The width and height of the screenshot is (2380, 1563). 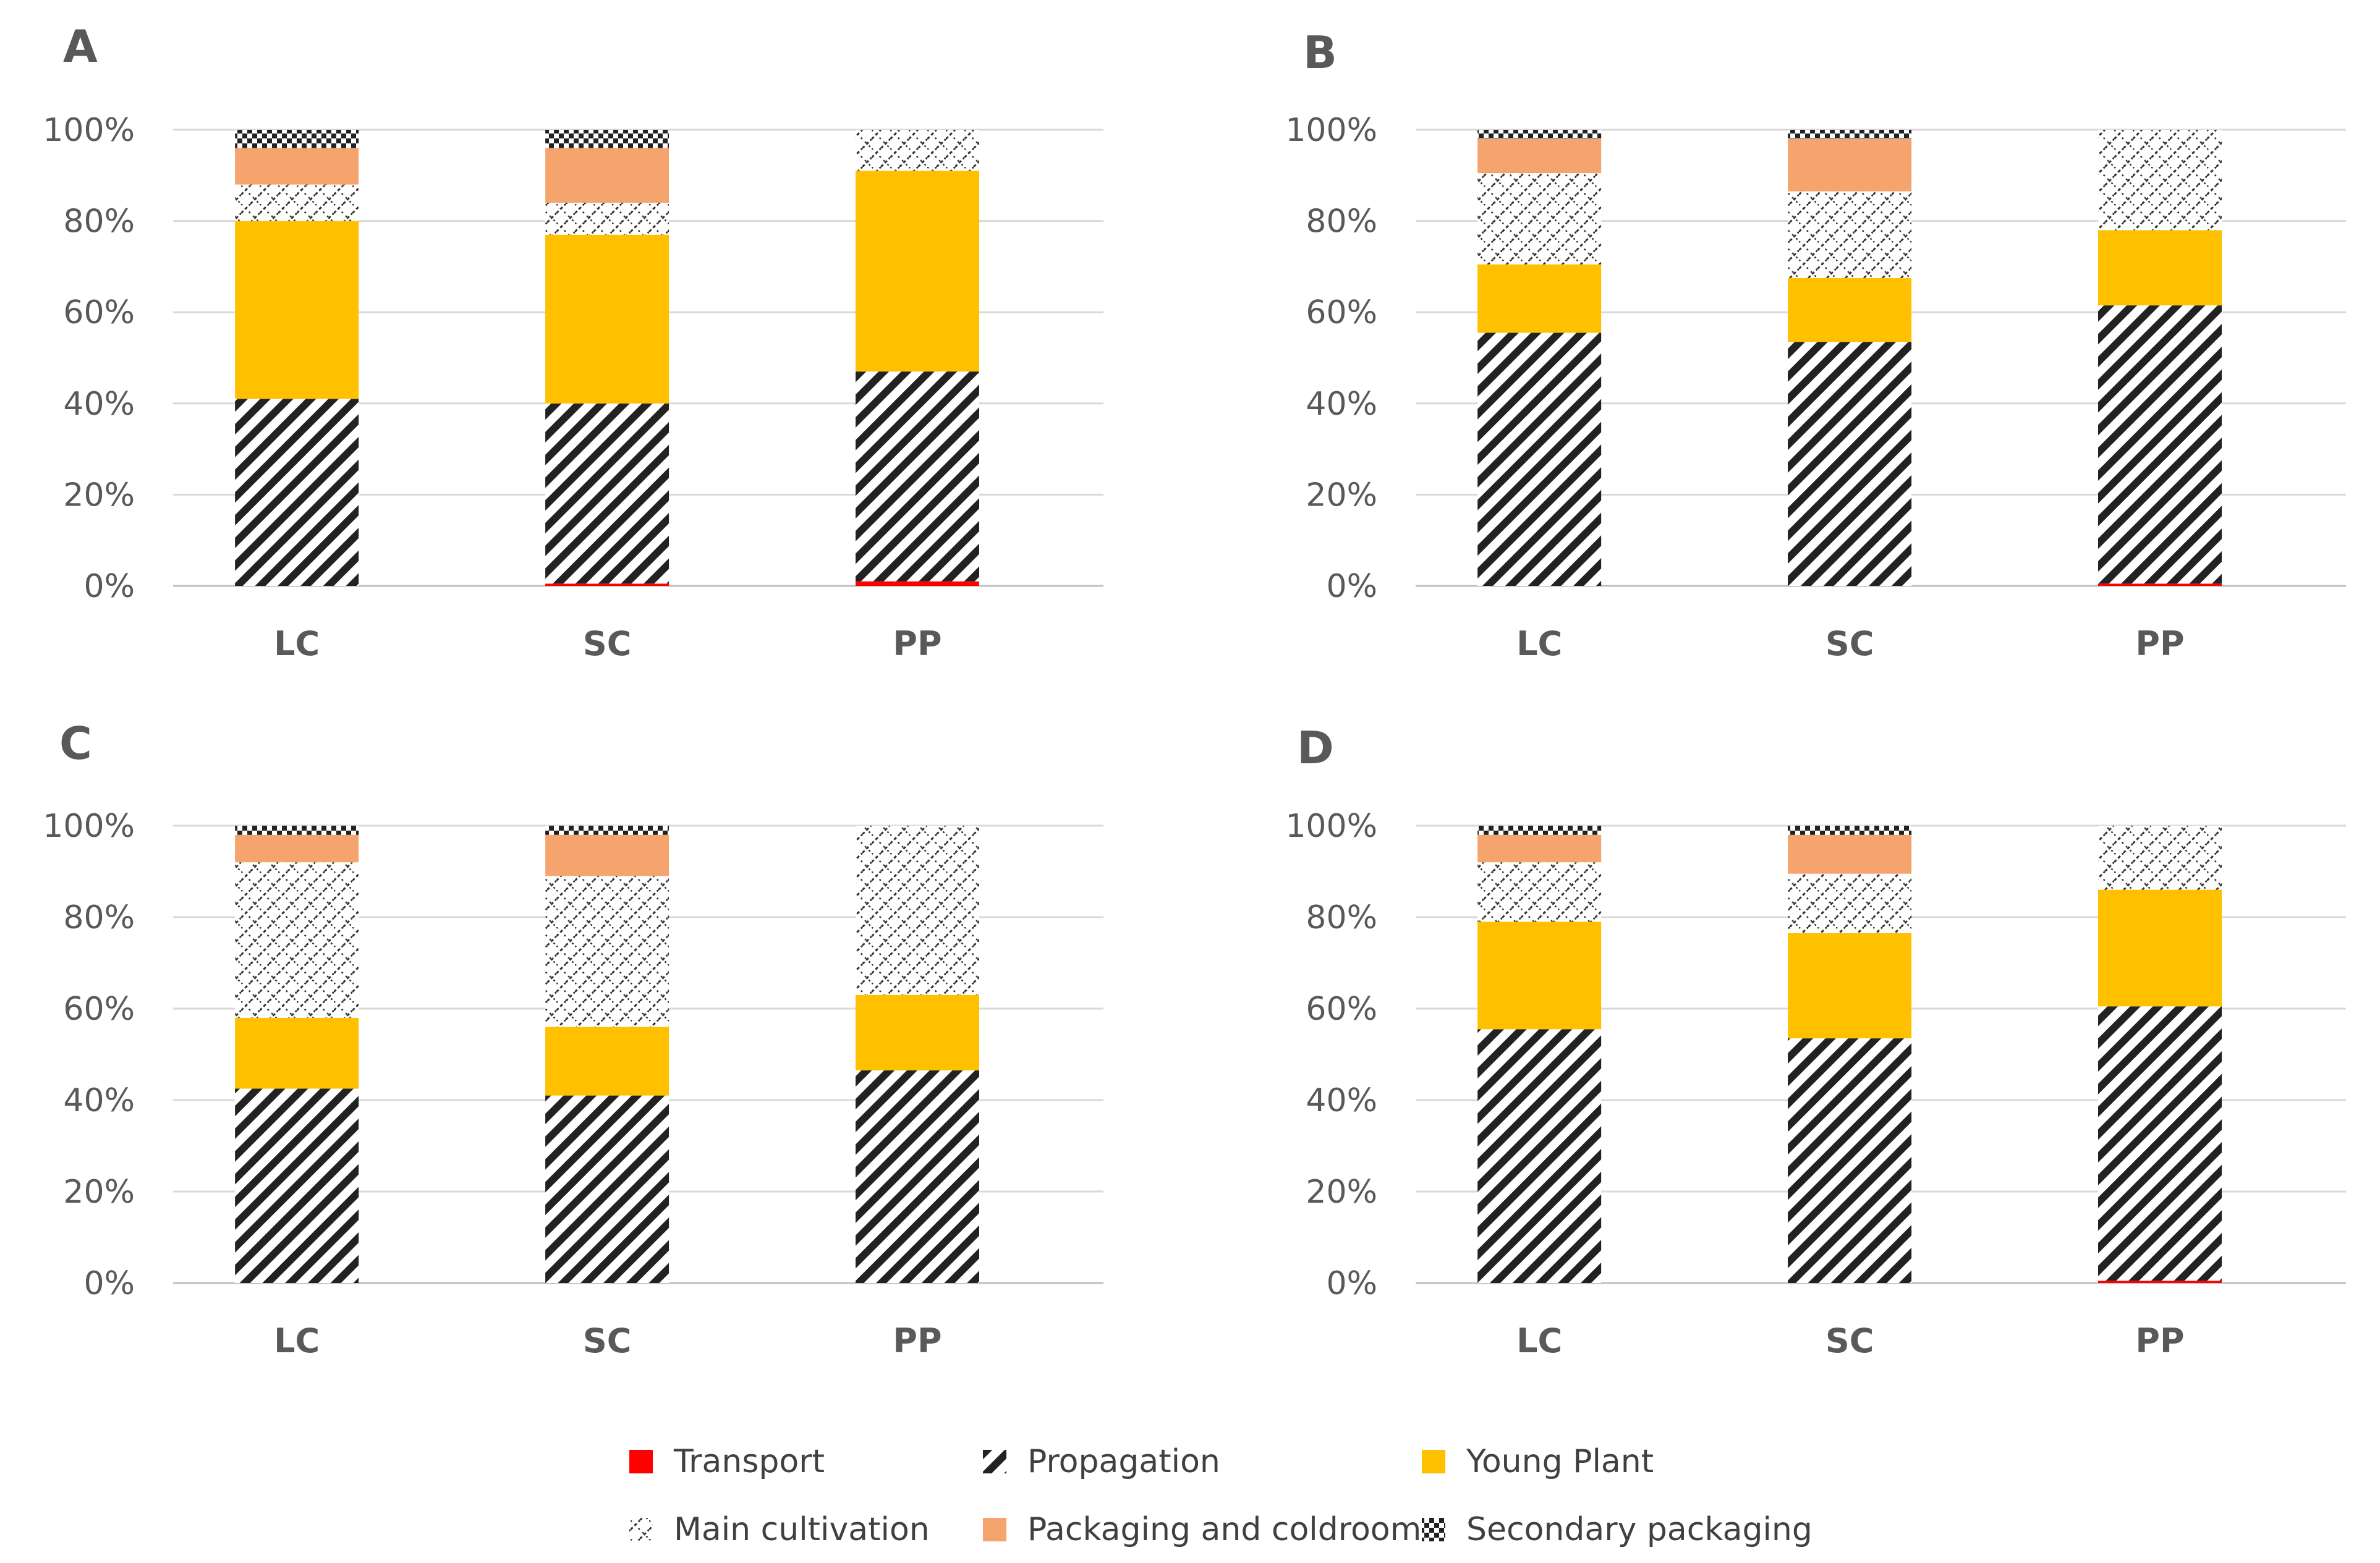 I want to click on legend-item-main-cultivation: Main cultivation, so click(x=779, y=1529).